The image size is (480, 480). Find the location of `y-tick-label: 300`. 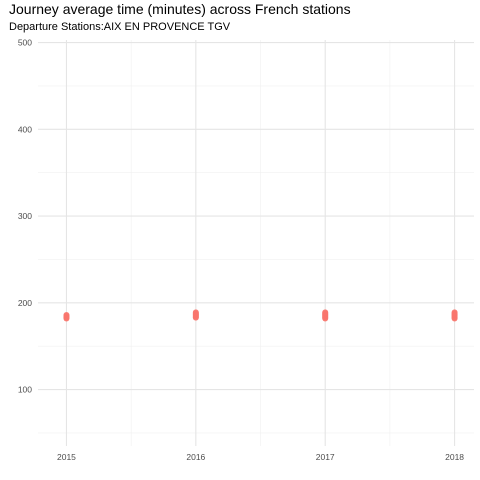

y-tick-label: 300 is located at coordinates (25, 216).